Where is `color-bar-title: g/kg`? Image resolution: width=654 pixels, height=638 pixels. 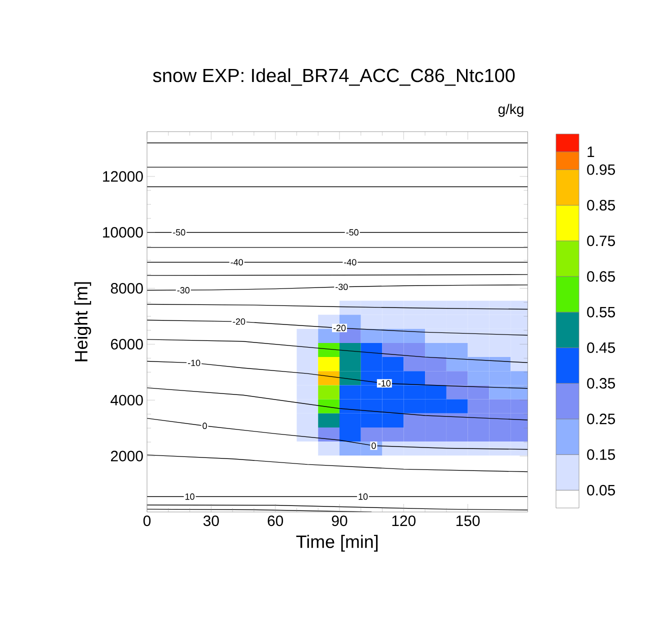 color-bar-title: g/kg is located at coordinates (511, 110).